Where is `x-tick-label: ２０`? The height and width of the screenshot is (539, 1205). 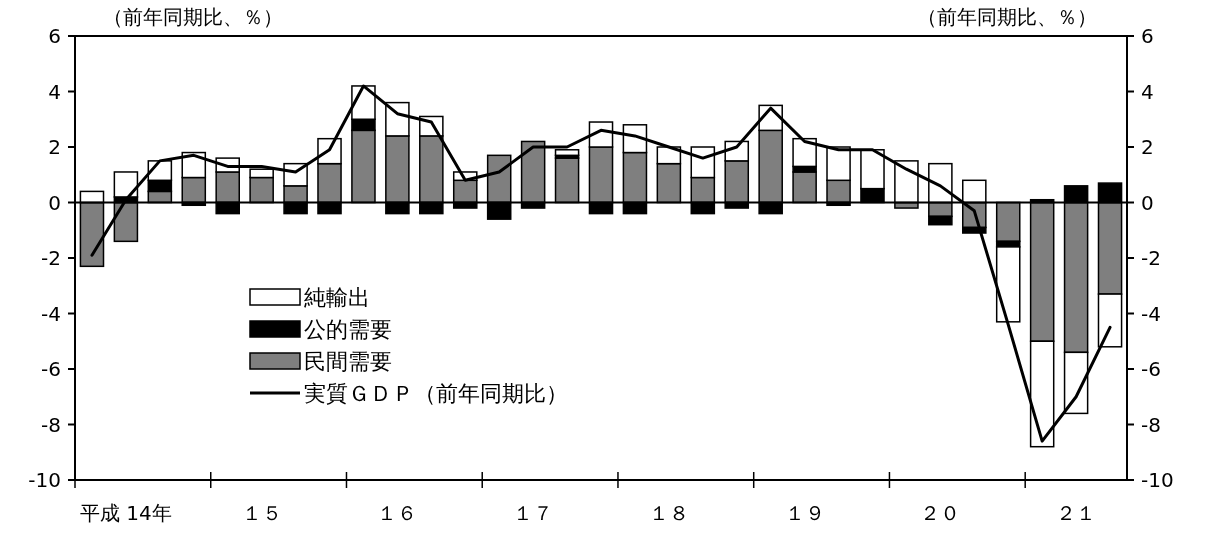
x-tick-label: ２０ is located at coordinates (940, 513).